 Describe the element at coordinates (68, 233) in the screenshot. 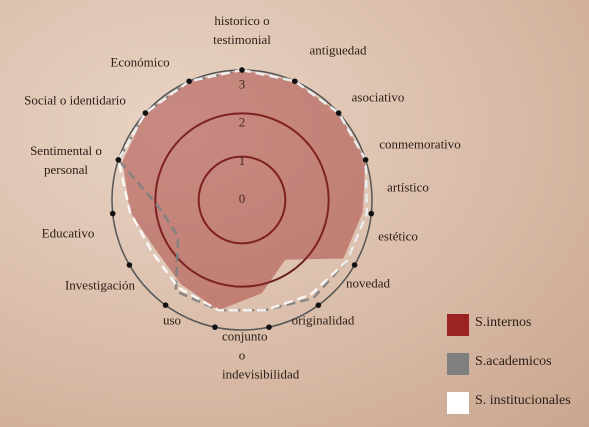

I see `category-label: Educativo` at that location.